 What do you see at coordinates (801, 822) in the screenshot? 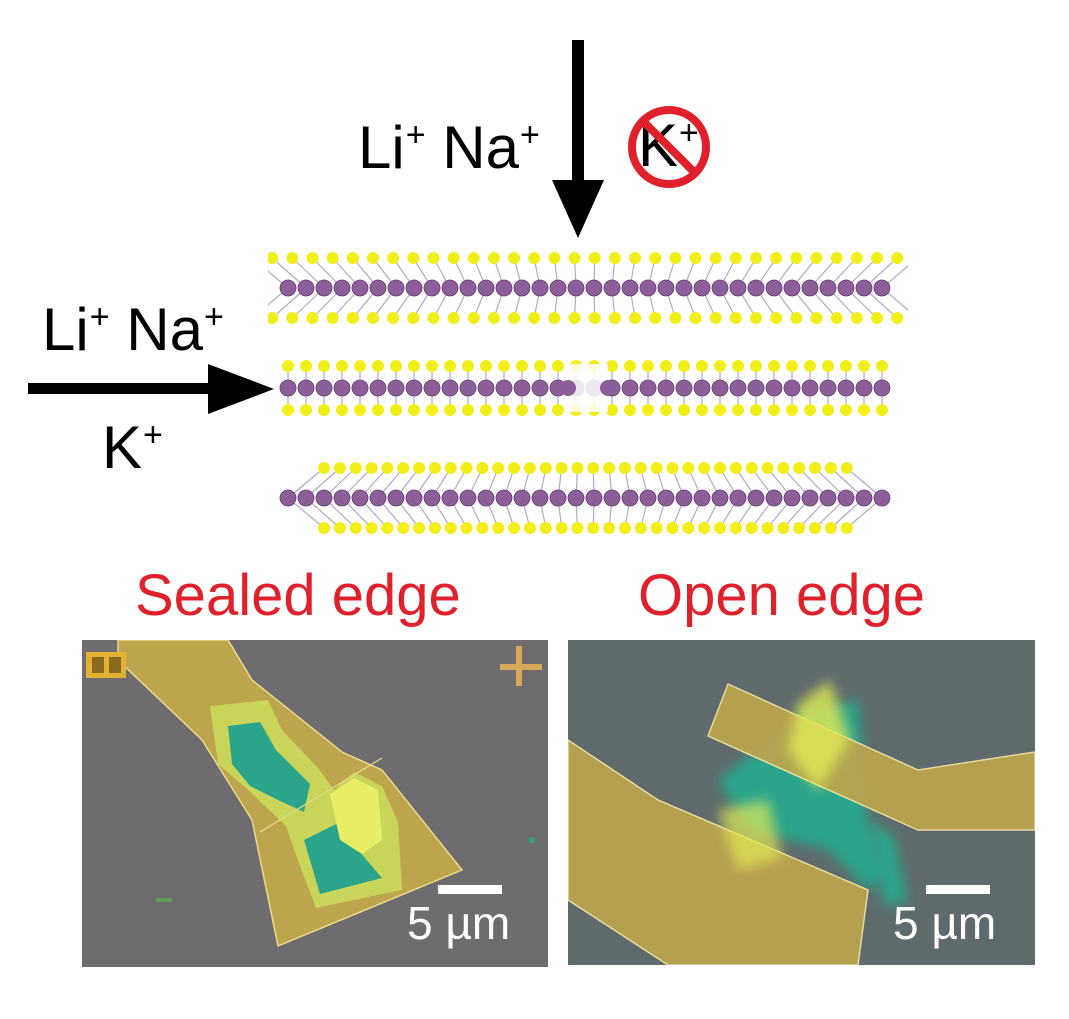
I see `open-edge-image` at bounding box center [801, 822].